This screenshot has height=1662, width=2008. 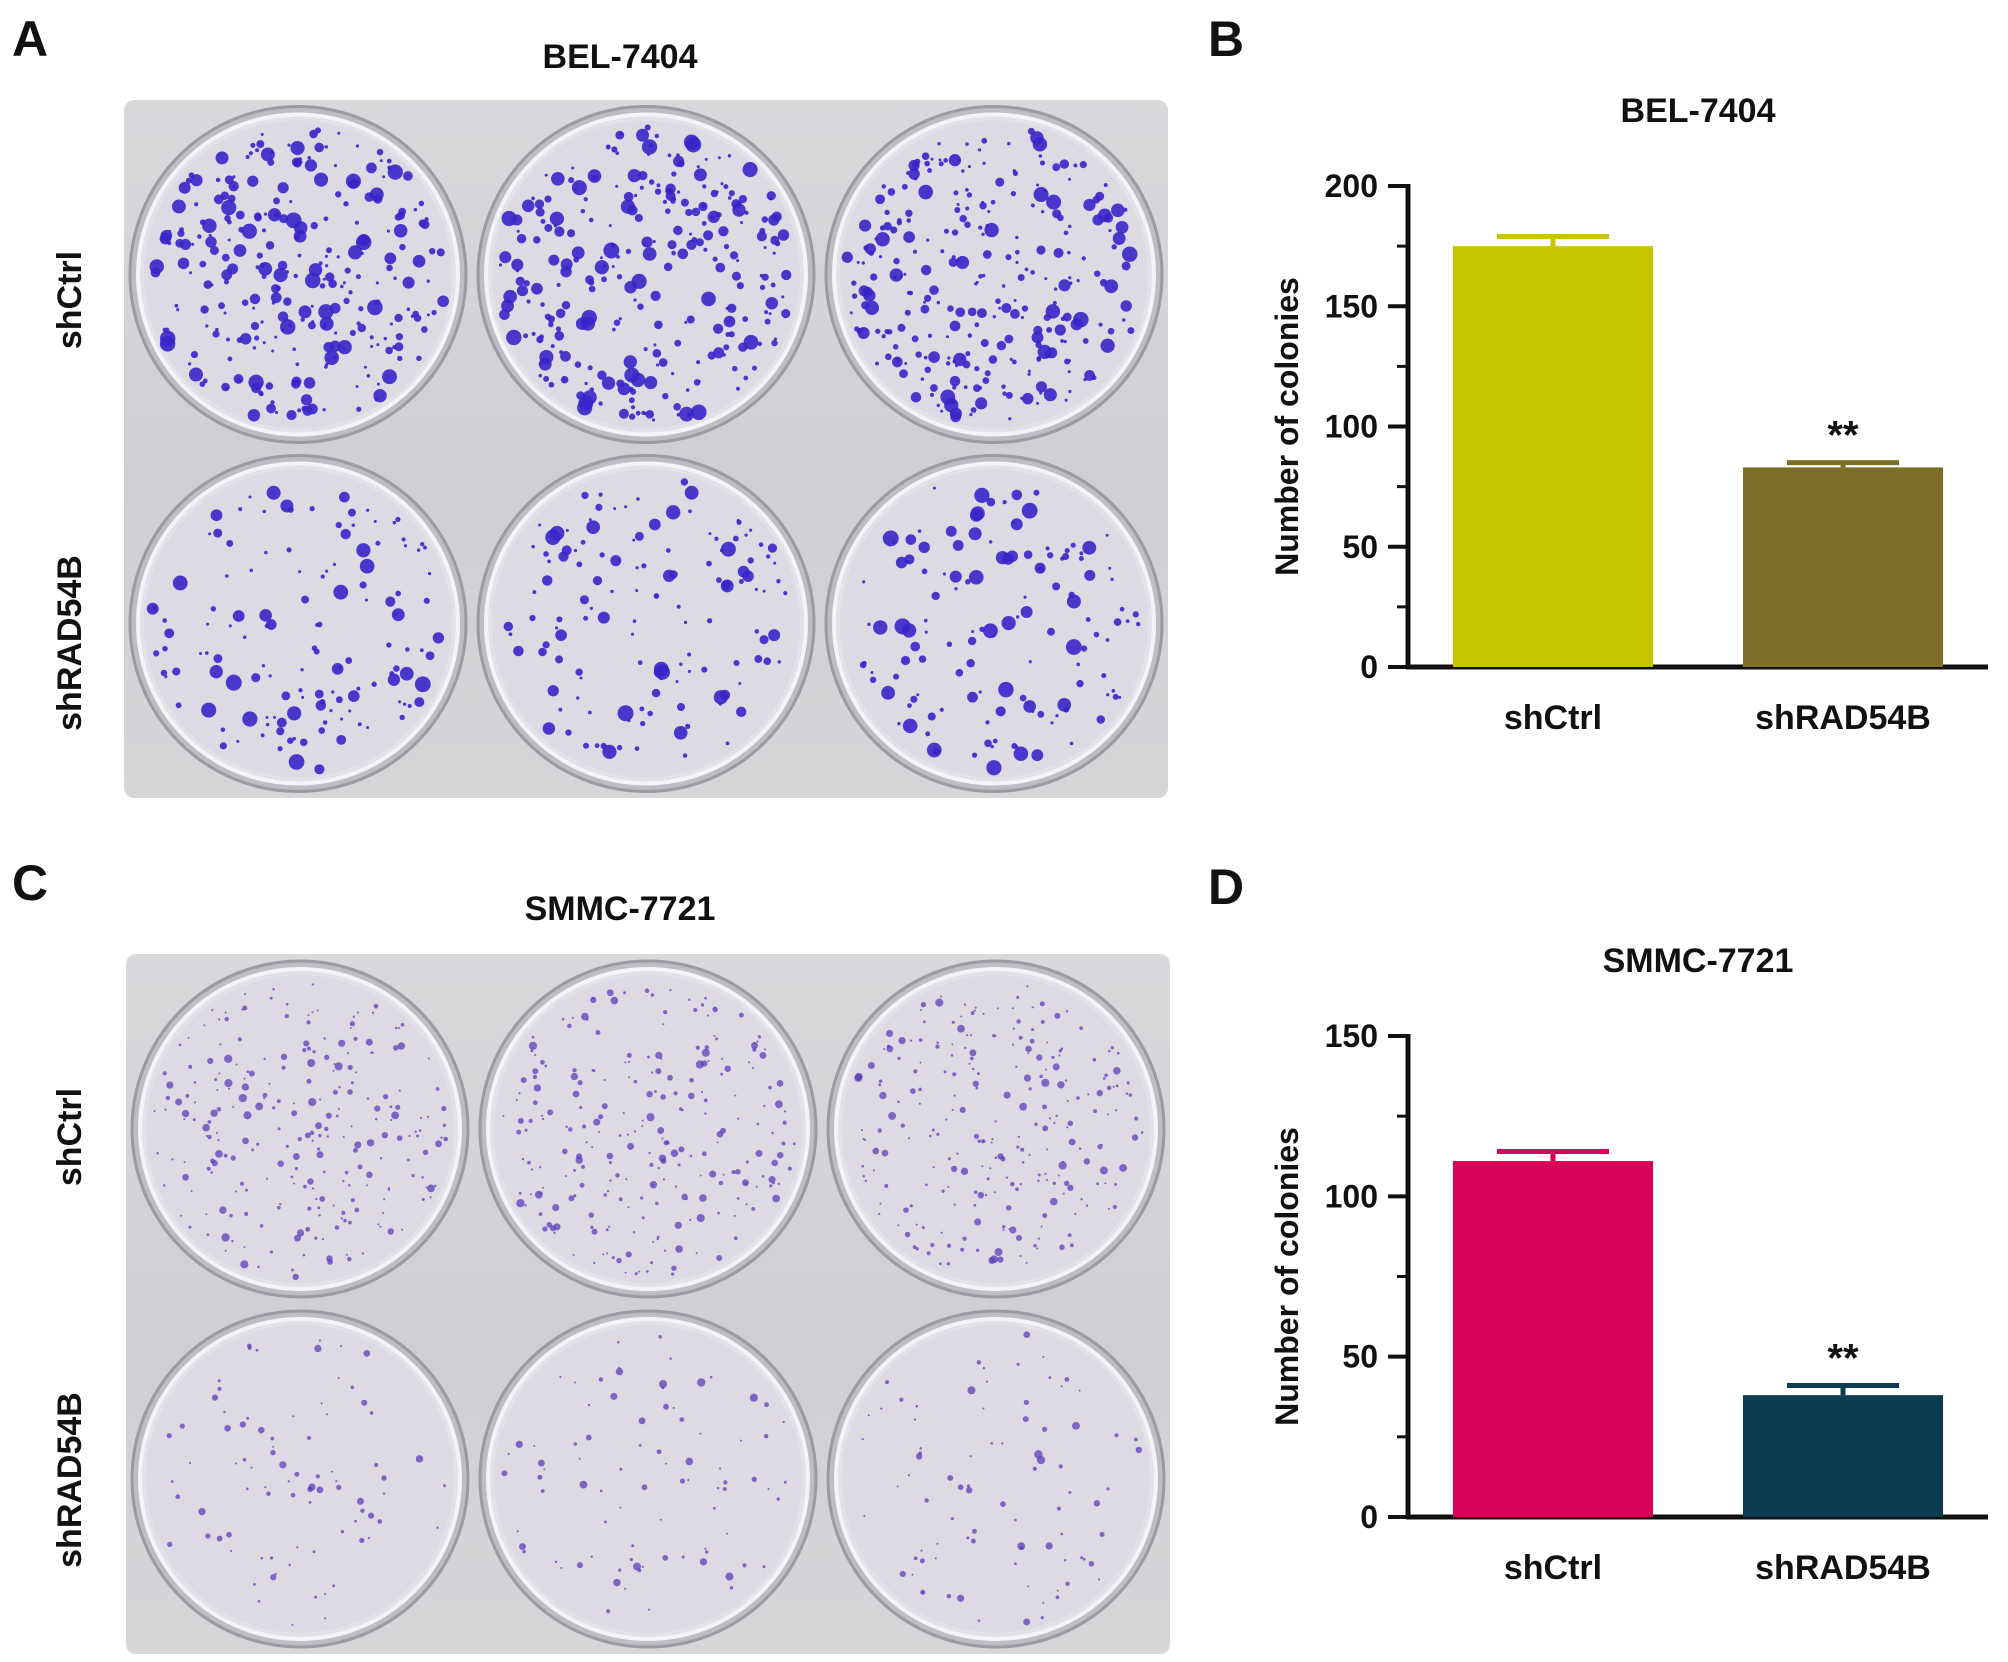 I want to click on culture-well, so click(x=646, y=274).